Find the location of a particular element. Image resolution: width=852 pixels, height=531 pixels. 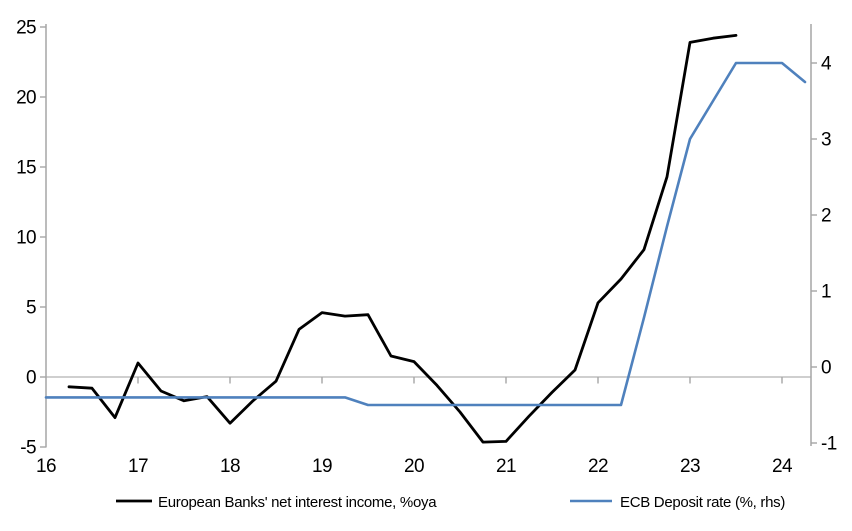

left-axis-label: 10 is located at coordinates (26, 238).